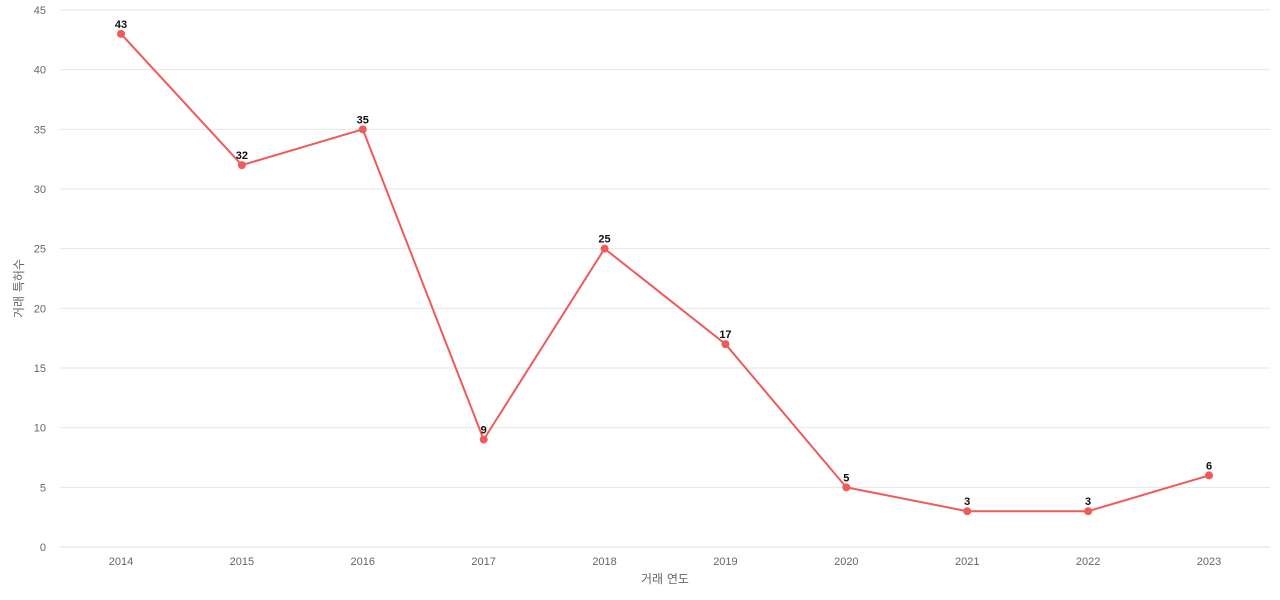 This screenshot has width=1280, height=600. What do you see at coordinates (43, 548) in the screenshot?
I see `y-tick-label: 0` at bounding box center [43, 548].